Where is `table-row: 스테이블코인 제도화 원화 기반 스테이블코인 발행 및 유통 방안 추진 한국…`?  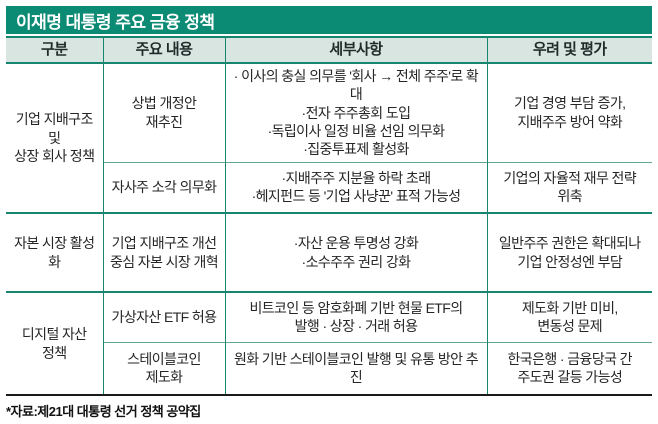 table-row: 스테이블코인 제도화 원화 기반 스테이블코인 발행 및 유통 방안 추진 한국… is located at coordinates (329, 368).